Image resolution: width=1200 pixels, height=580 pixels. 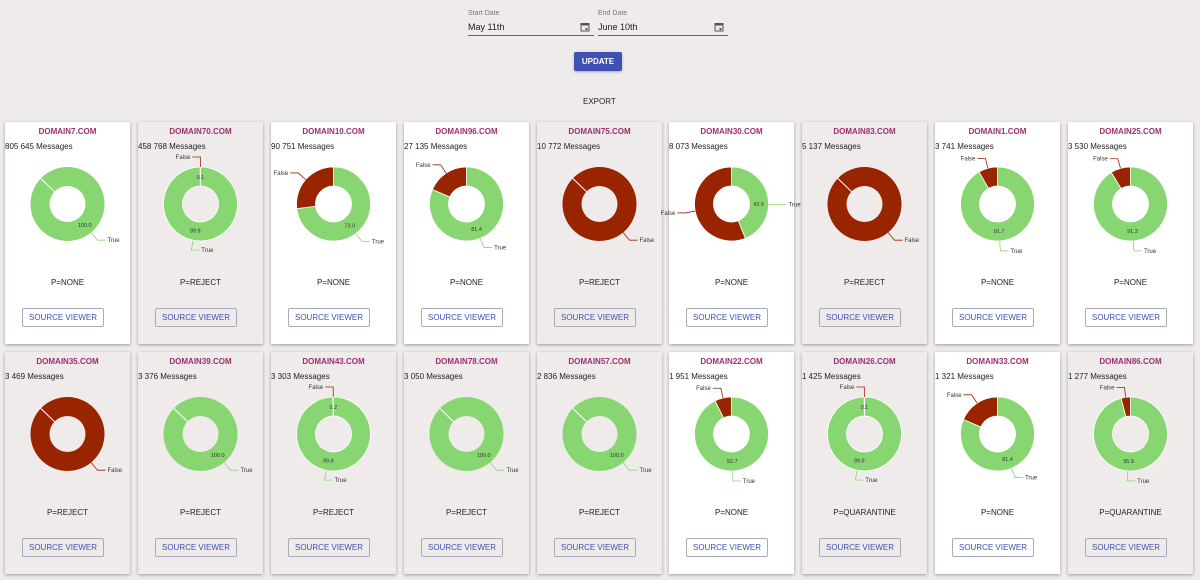 I want to click on domain-name: DOMAIN35.COM, so click(x=67, y=361).